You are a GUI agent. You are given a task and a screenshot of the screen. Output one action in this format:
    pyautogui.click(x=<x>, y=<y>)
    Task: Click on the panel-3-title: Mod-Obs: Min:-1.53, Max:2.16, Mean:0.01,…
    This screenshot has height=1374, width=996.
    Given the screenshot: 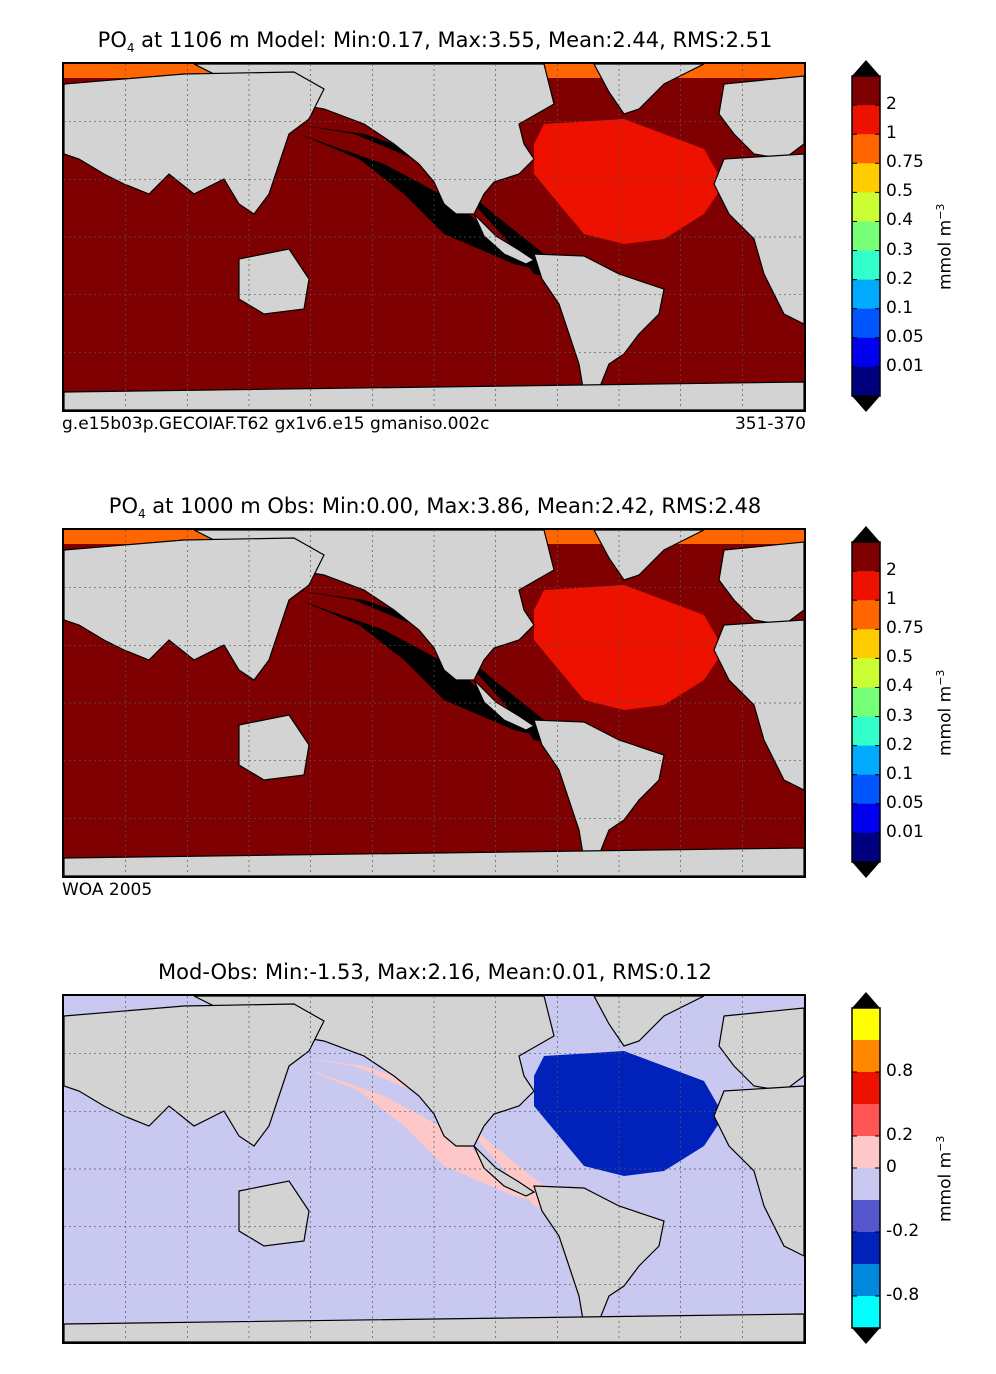 What is the action you would take?
    pyautogui.click(x=435, y=972)
    